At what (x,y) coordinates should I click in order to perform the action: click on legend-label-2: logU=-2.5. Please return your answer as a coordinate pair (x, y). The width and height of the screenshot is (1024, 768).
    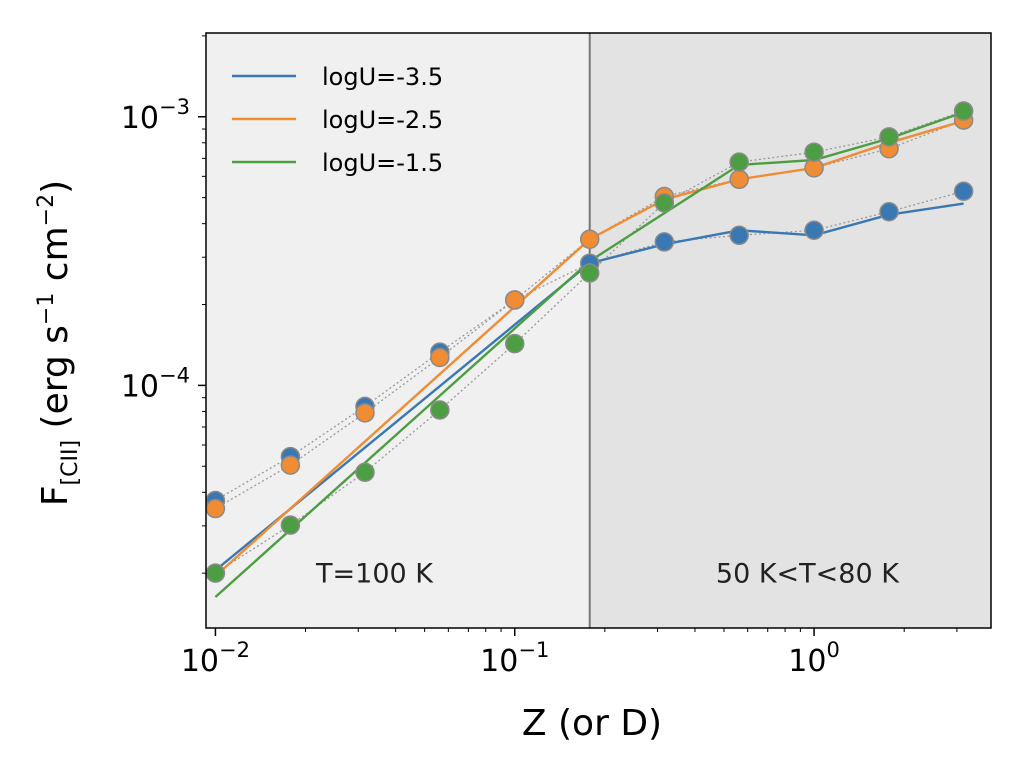
    Looking at the image, I should click on (382, 120).